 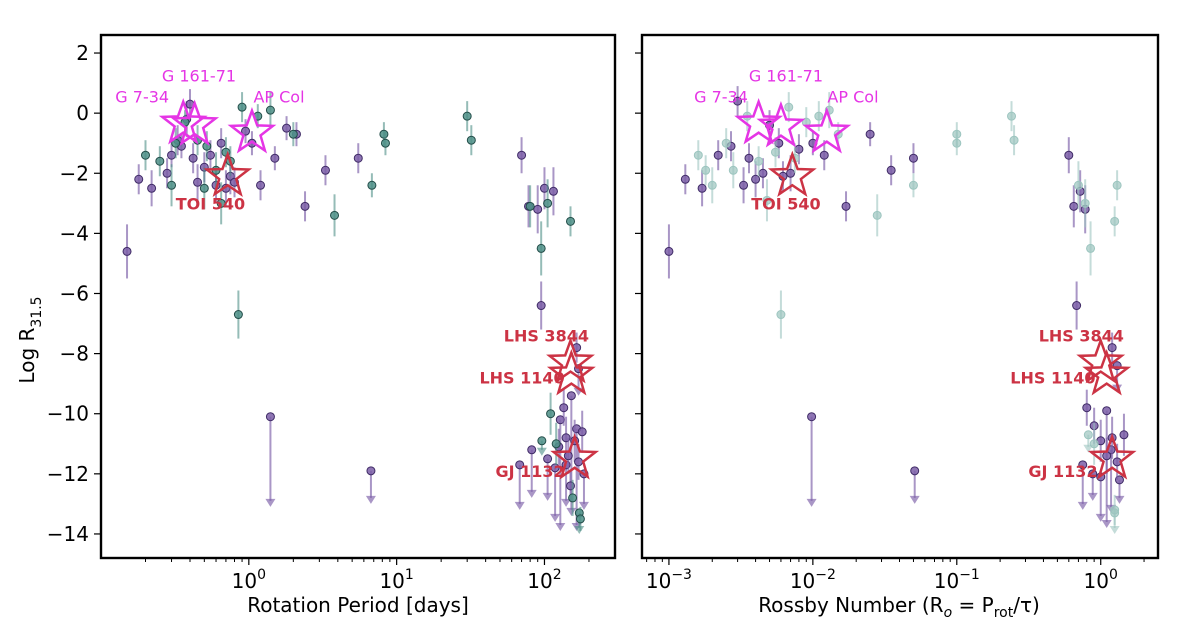 I want to click on y-tick-label: −10, so click(x=68, y=414).